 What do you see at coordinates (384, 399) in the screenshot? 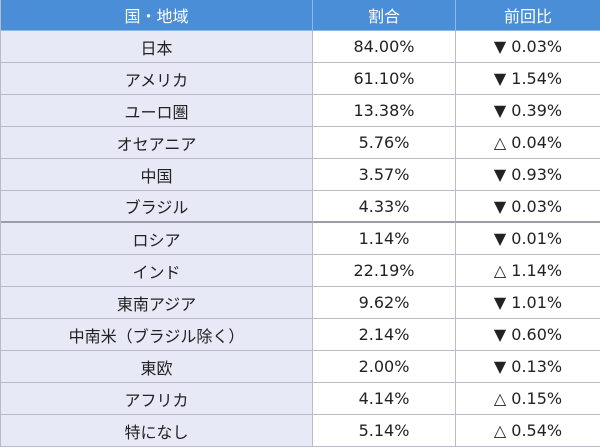
I see `value-cell: 4.14%` at bounding box center [384, 399].